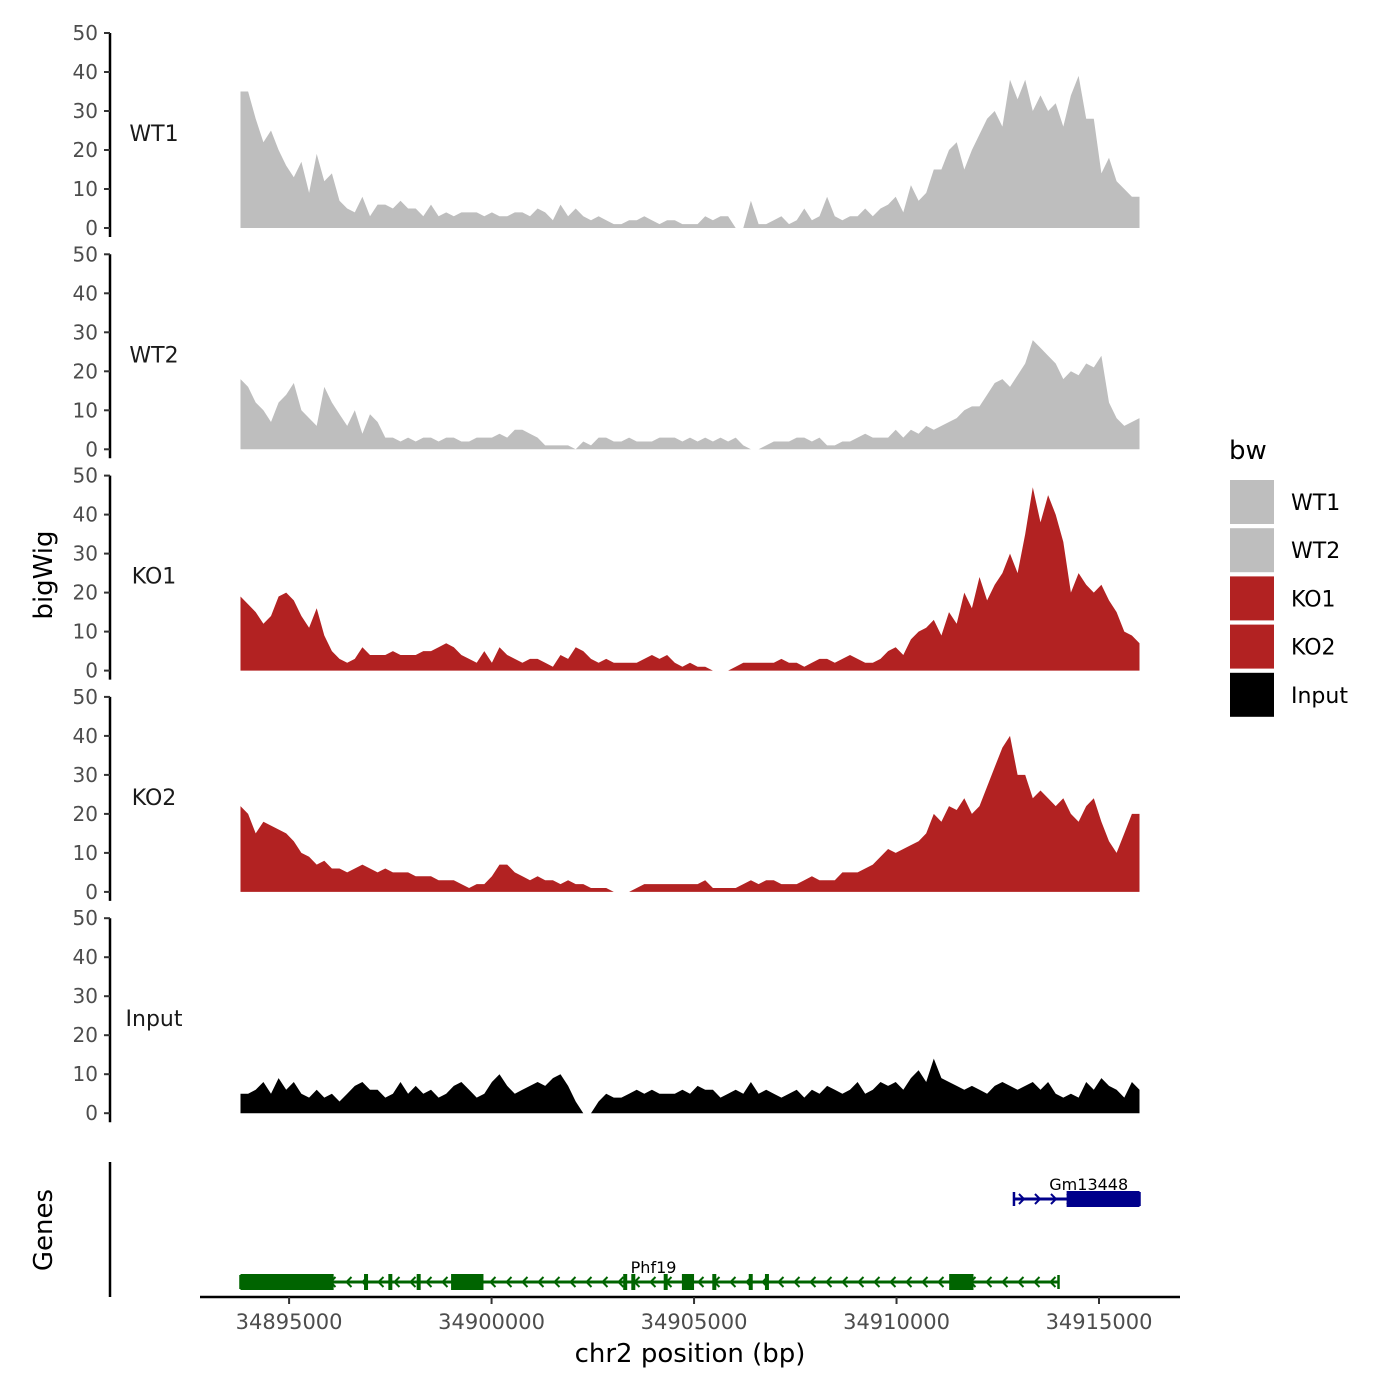  I want to click on legend-label: WT2, so click(1315, 551).